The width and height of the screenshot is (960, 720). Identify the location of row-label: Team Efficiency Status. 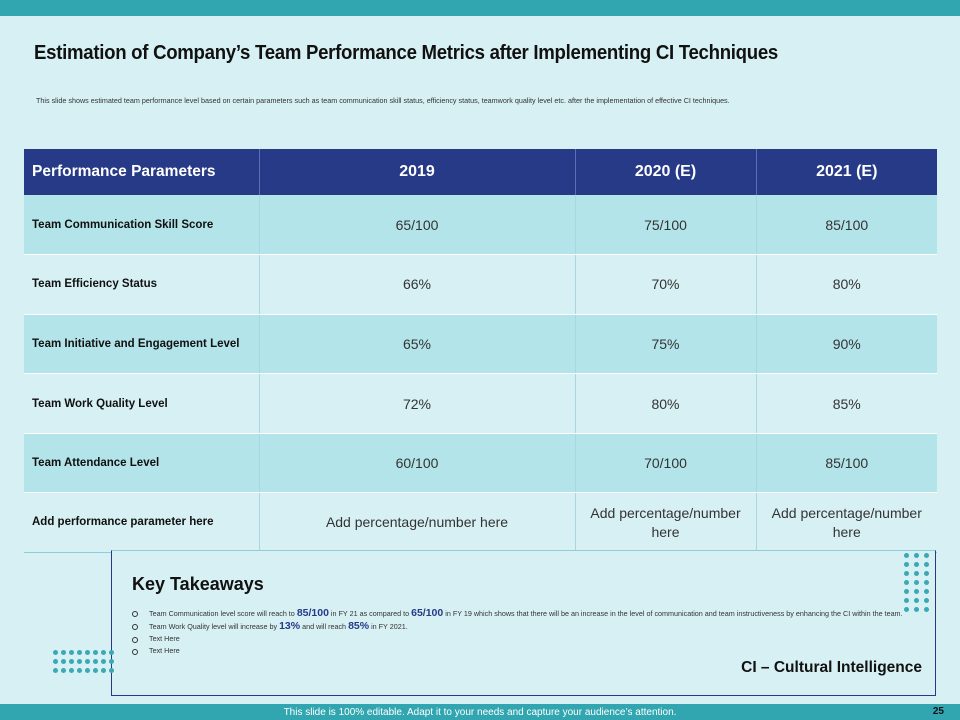
(142, 284).